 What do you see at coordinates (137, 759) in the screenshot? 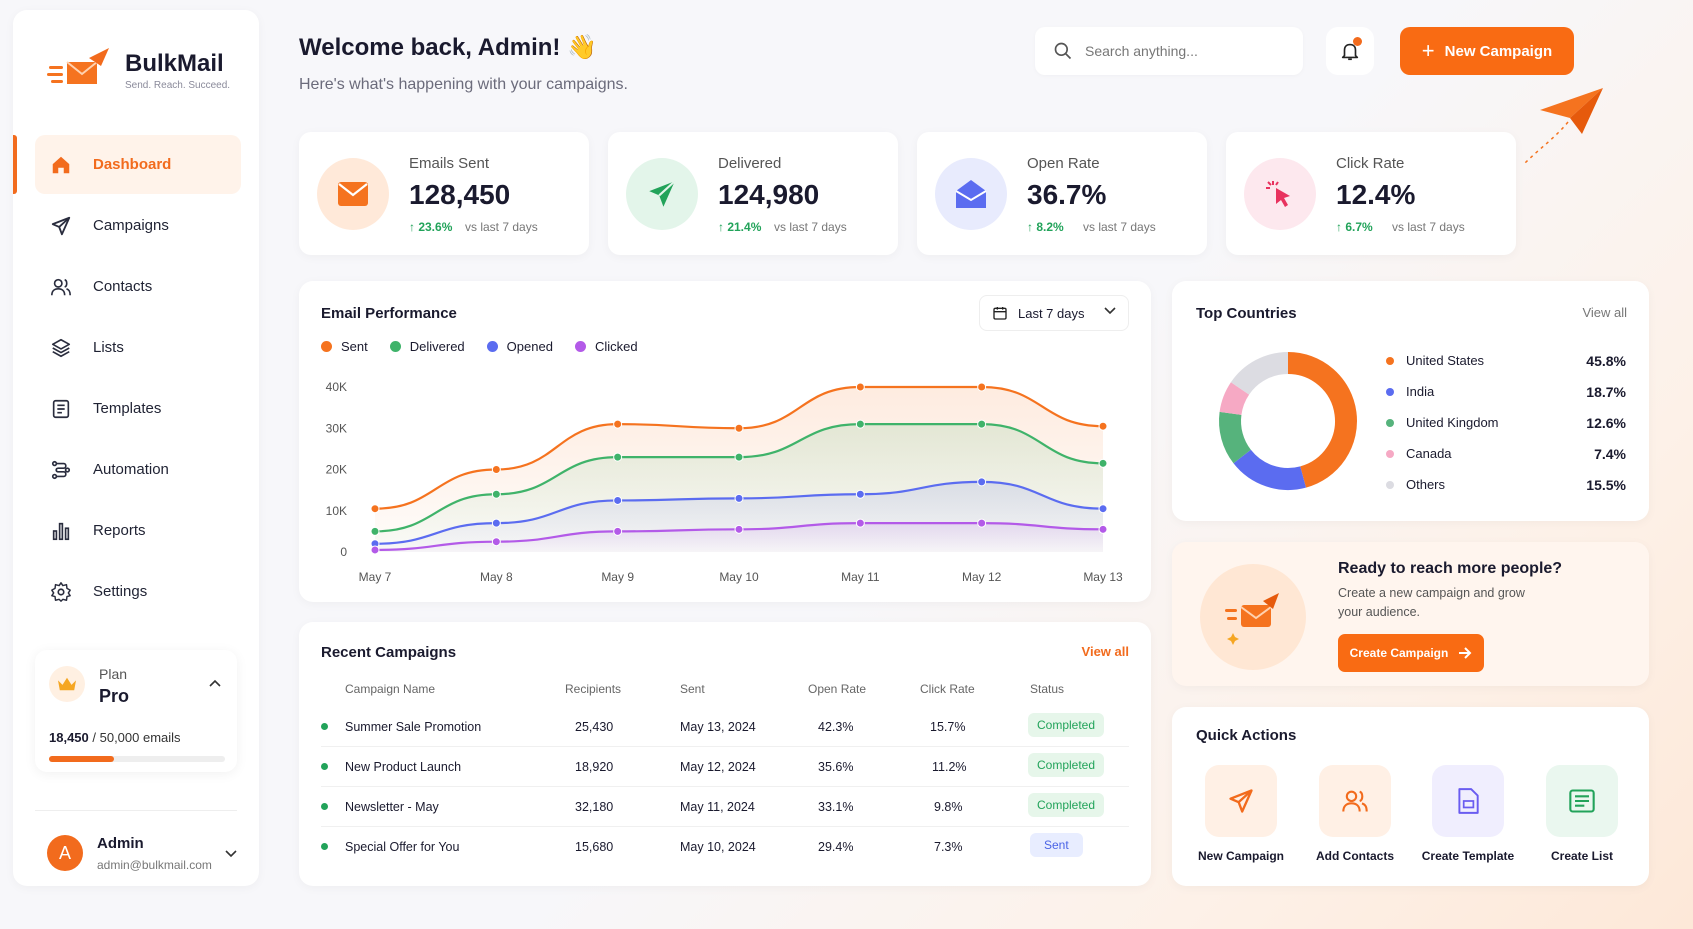
I see `plan-usage-bar` at bounding box center [137, 759].